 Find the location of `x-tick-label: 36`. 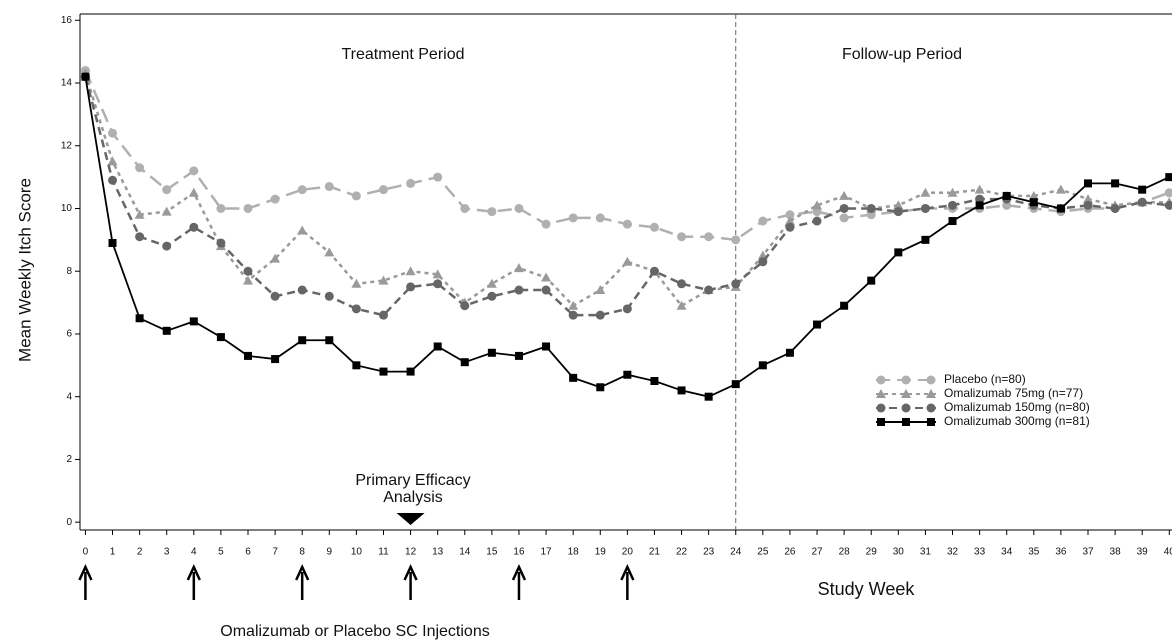

x-tick-label: 36 is located at coordinates (1061, 552).